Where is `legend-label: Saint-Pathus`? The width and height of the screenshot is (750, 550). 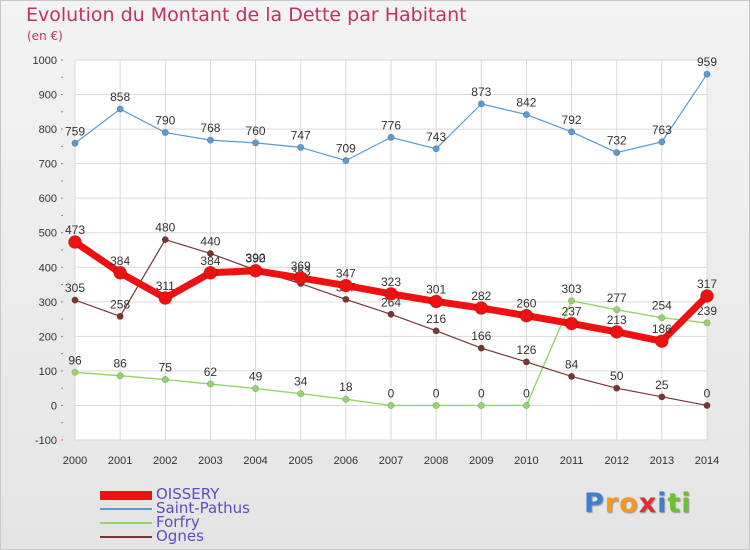
legend-label: Saint-Pathus is located at coordinates (203, 508).